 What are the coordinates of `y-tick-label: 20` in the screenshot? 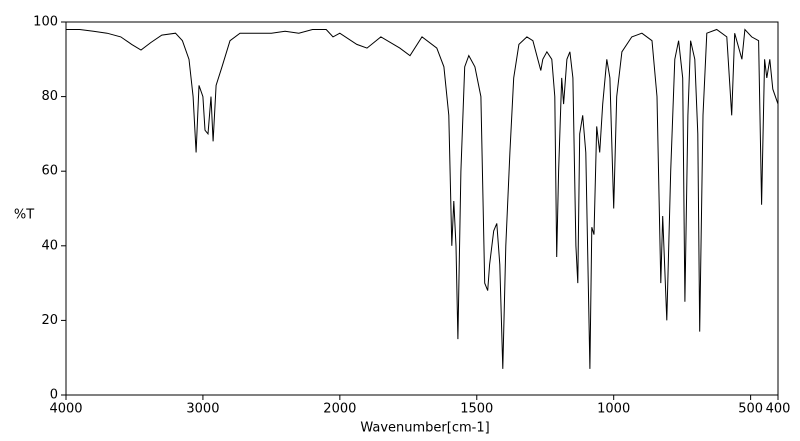 It's located at (49, 320).